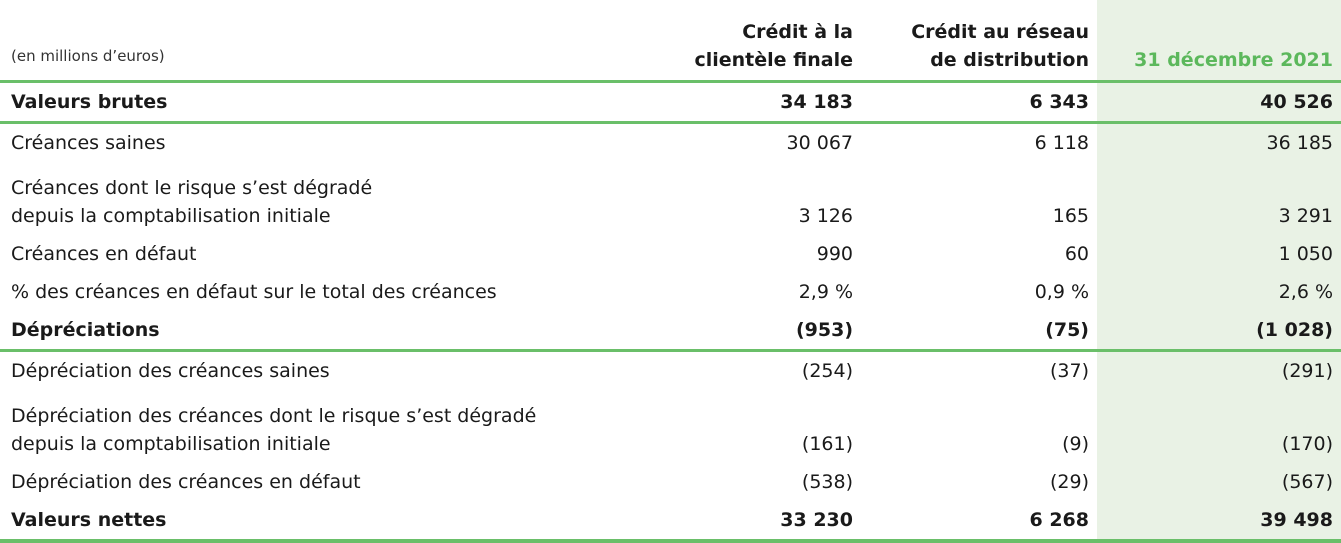 The image size is (1341, 543). Describe the element at coordinates (330, 41) in the screenshot. I see `unit-note: (en millions d’euros)` at that location.